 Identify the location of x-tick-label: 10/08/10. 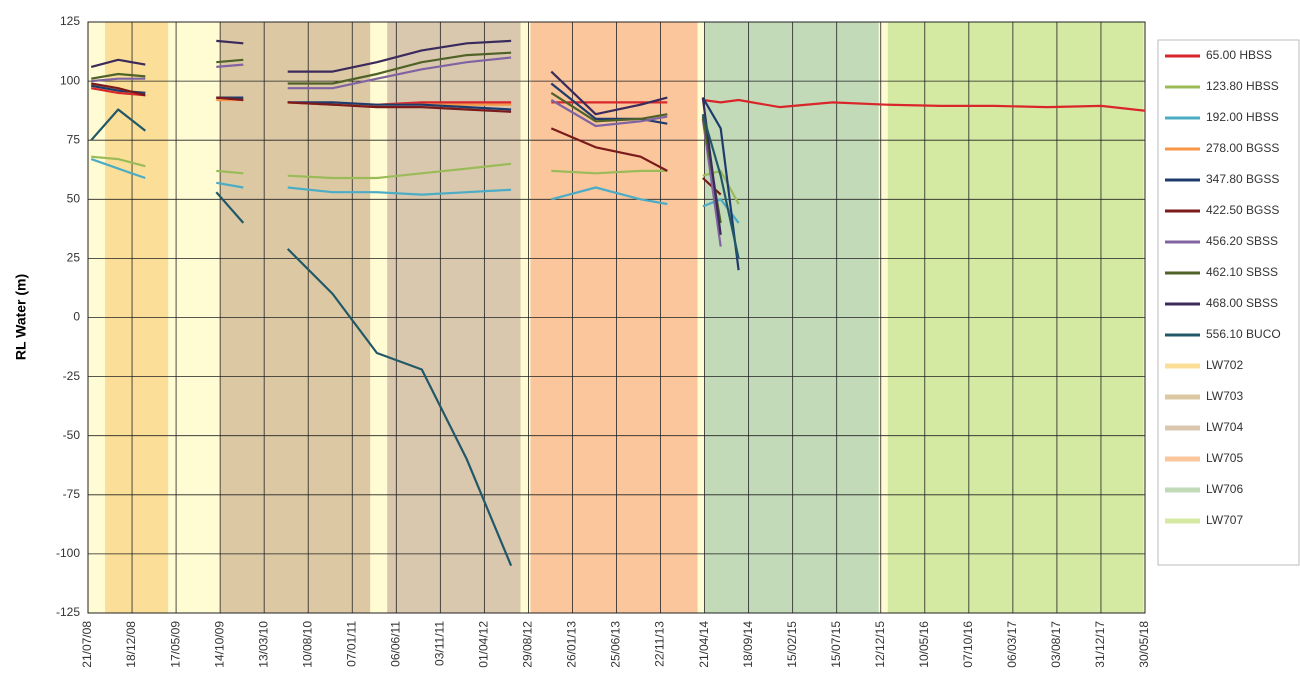
(307, 644).